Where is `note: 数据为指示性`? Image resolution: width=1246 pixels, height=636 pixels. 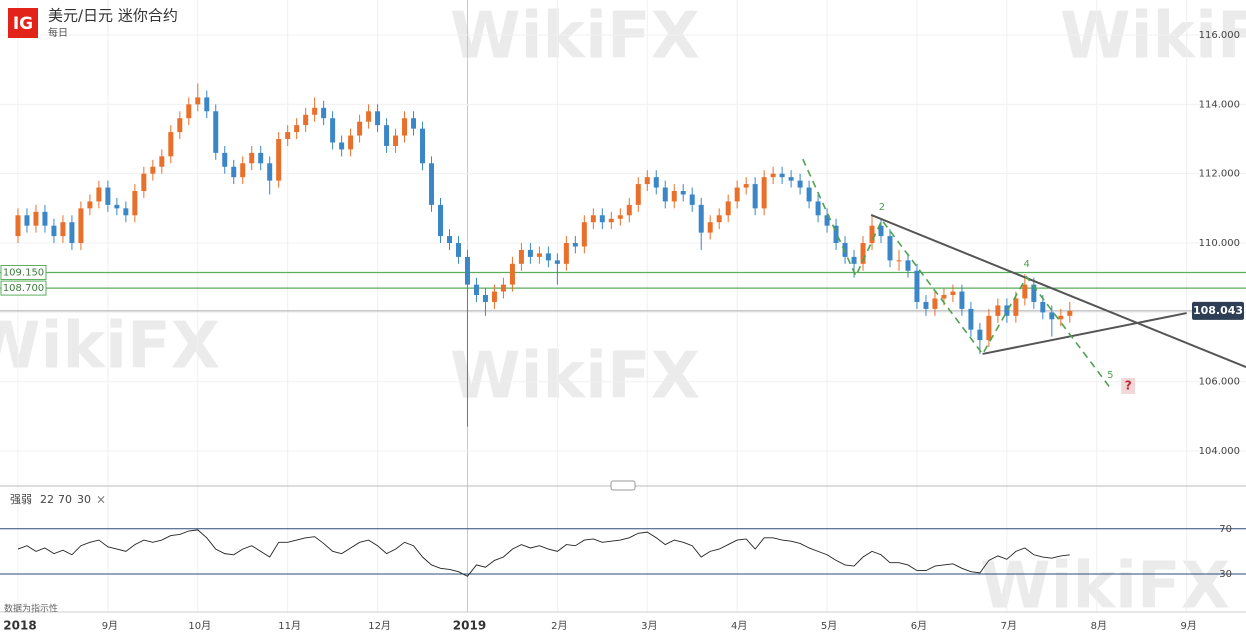 note: 数据为指示性 is located at coordinates (31, 609).